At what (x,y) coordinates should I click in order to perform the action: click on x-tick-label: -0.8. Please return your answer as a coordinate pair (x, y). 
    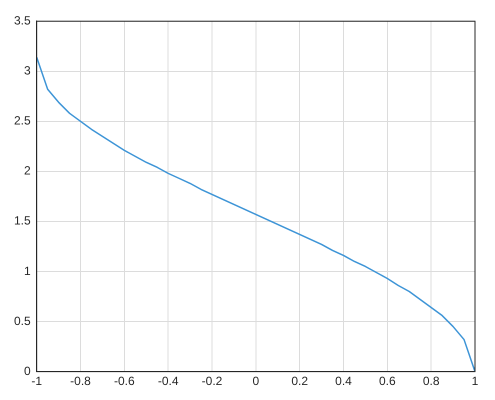
    Looking at the image, I should click on (81, 381).